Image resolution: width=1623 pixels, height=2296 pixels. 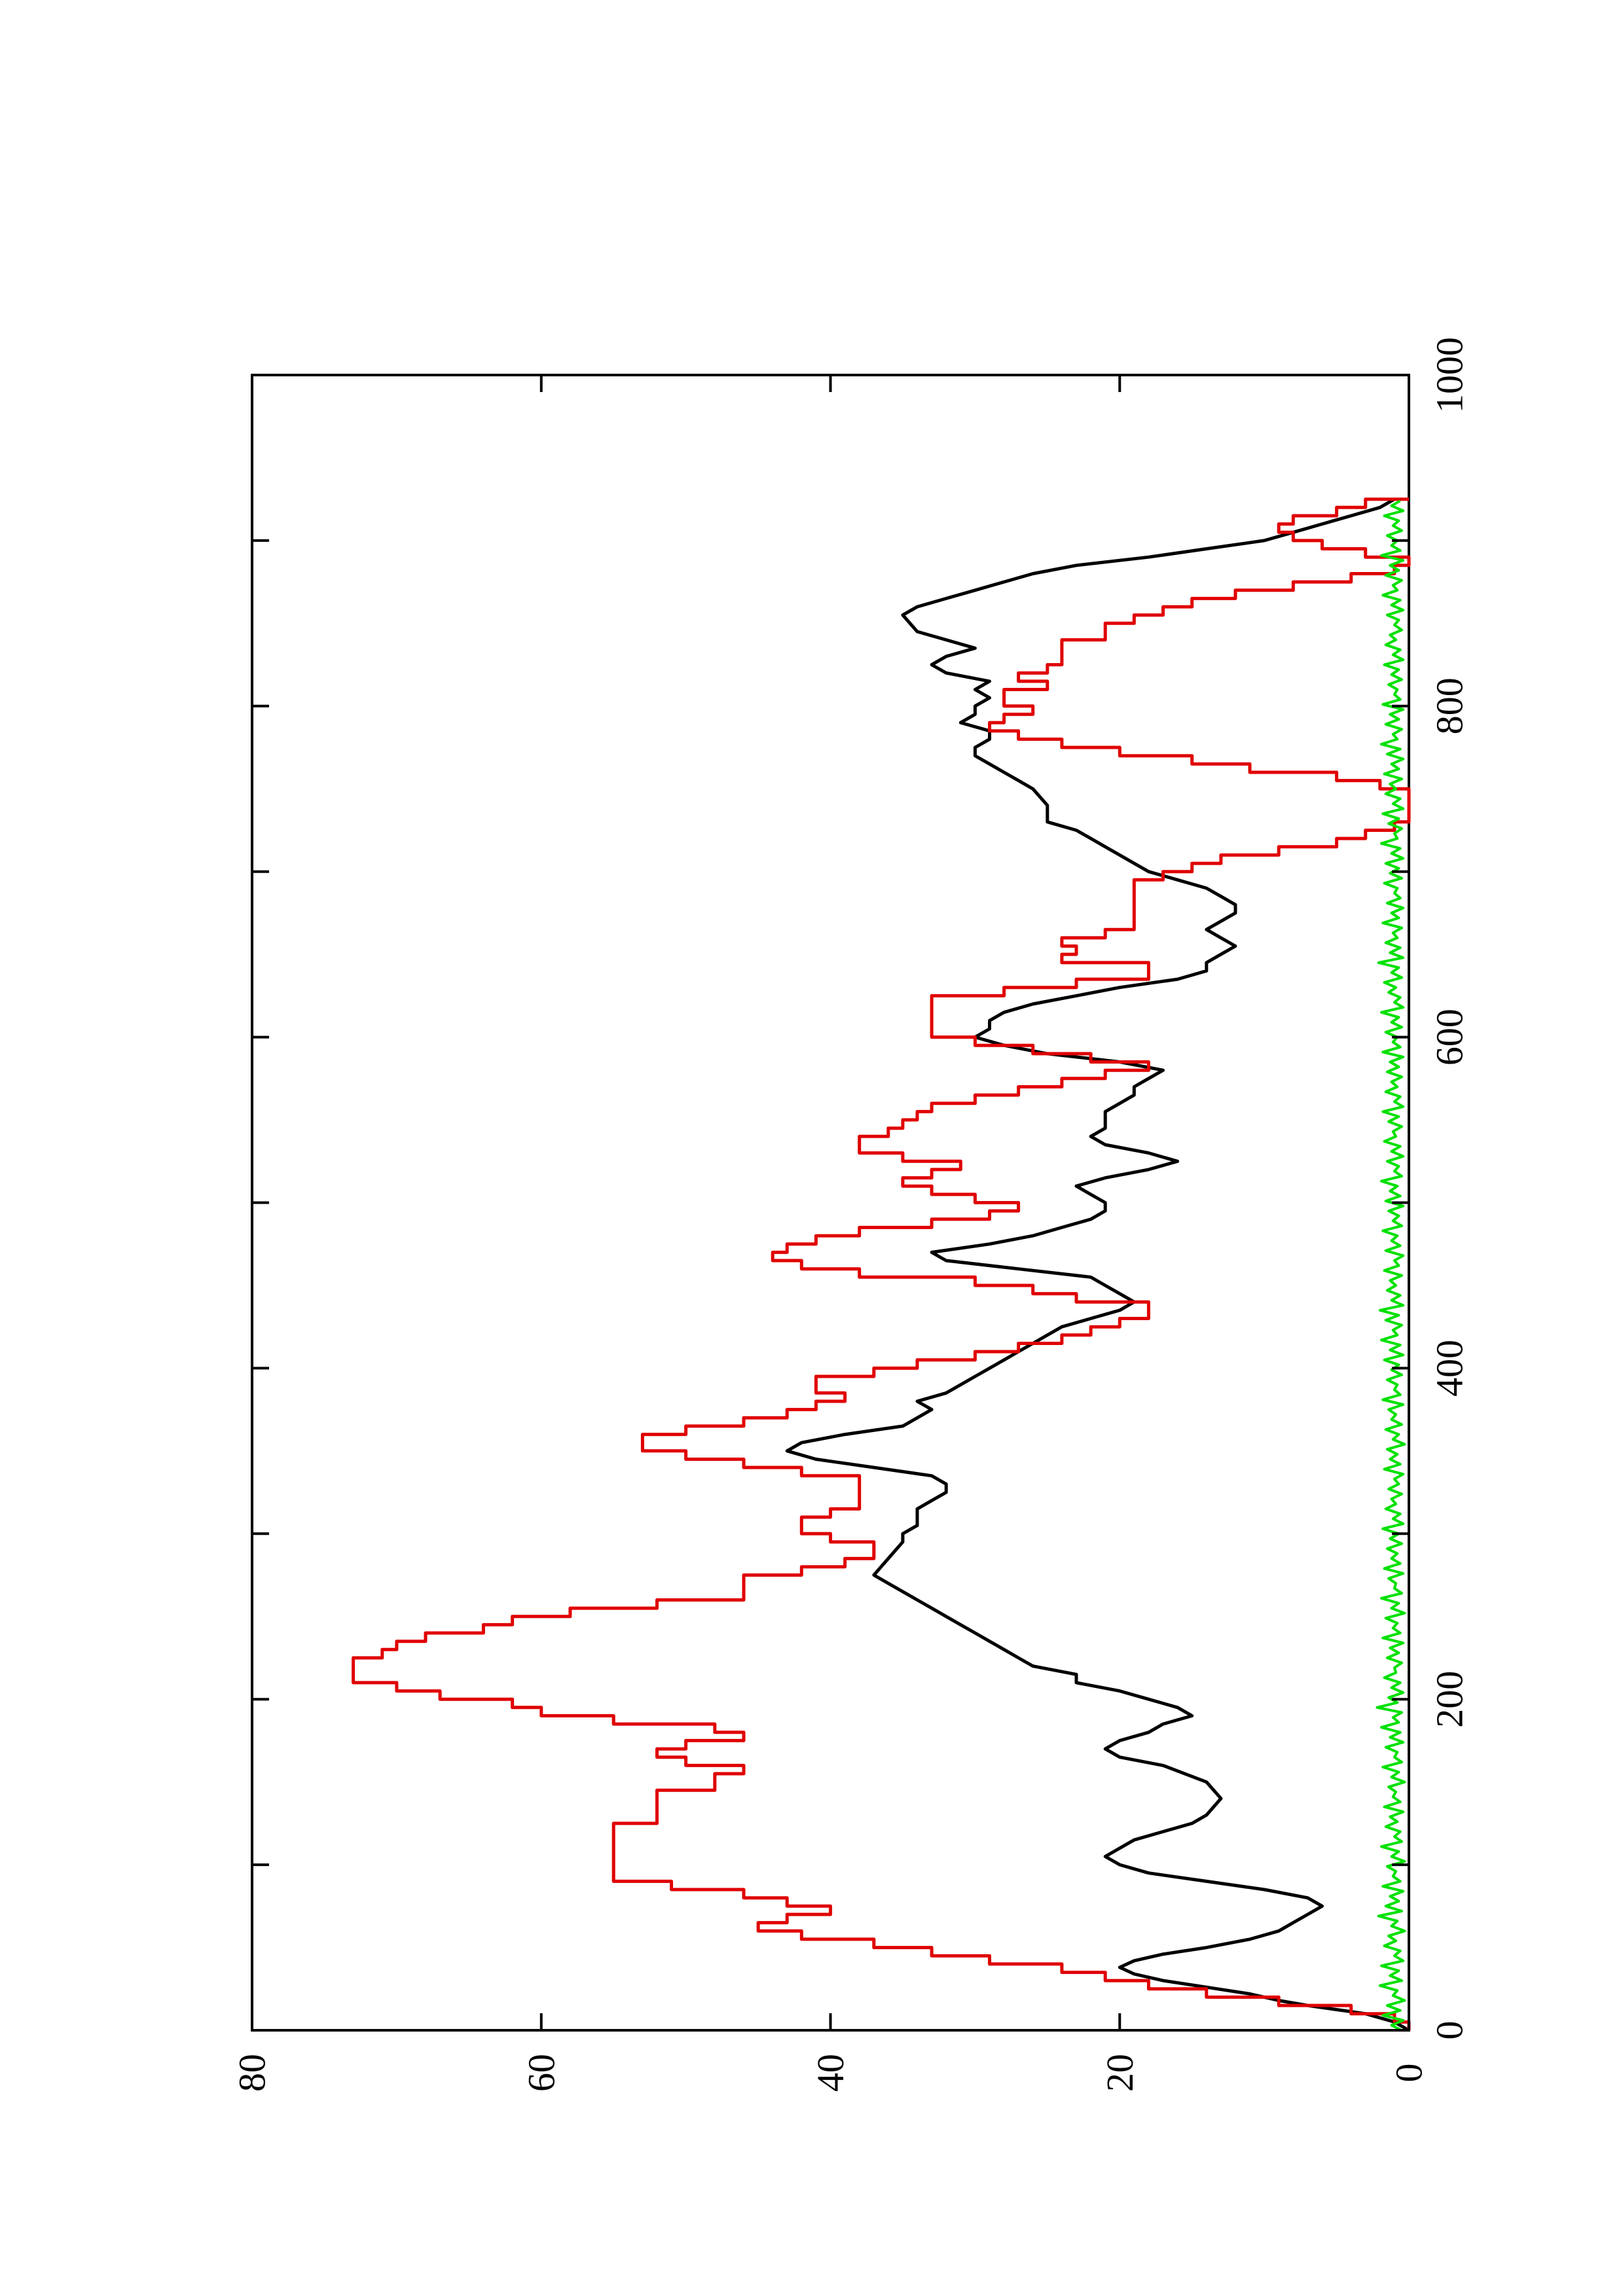 I want to click on series-green-line, so click(x=1391, y=1265).